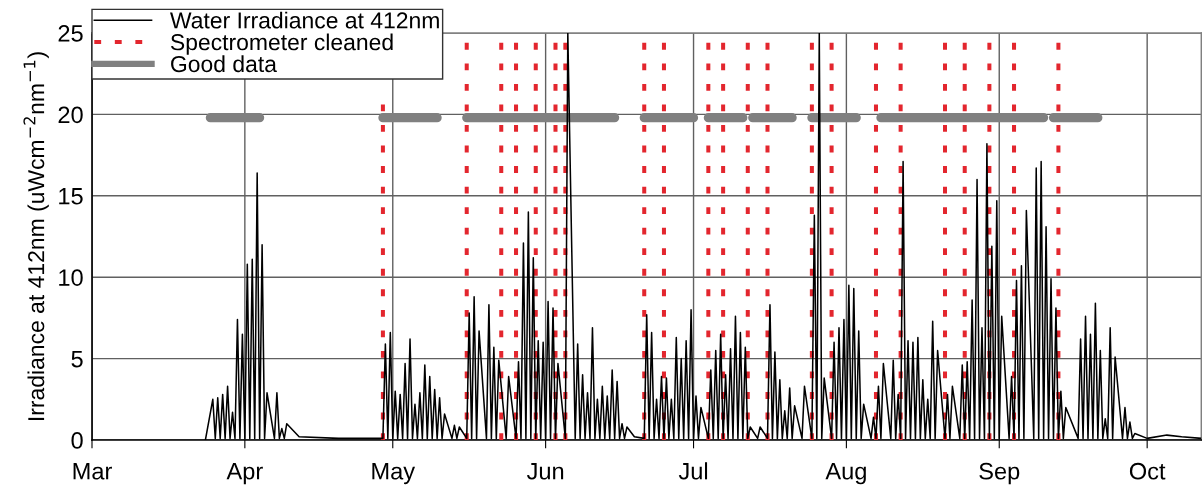  I want to click on y-tick-label: 0, so click(77, 440).